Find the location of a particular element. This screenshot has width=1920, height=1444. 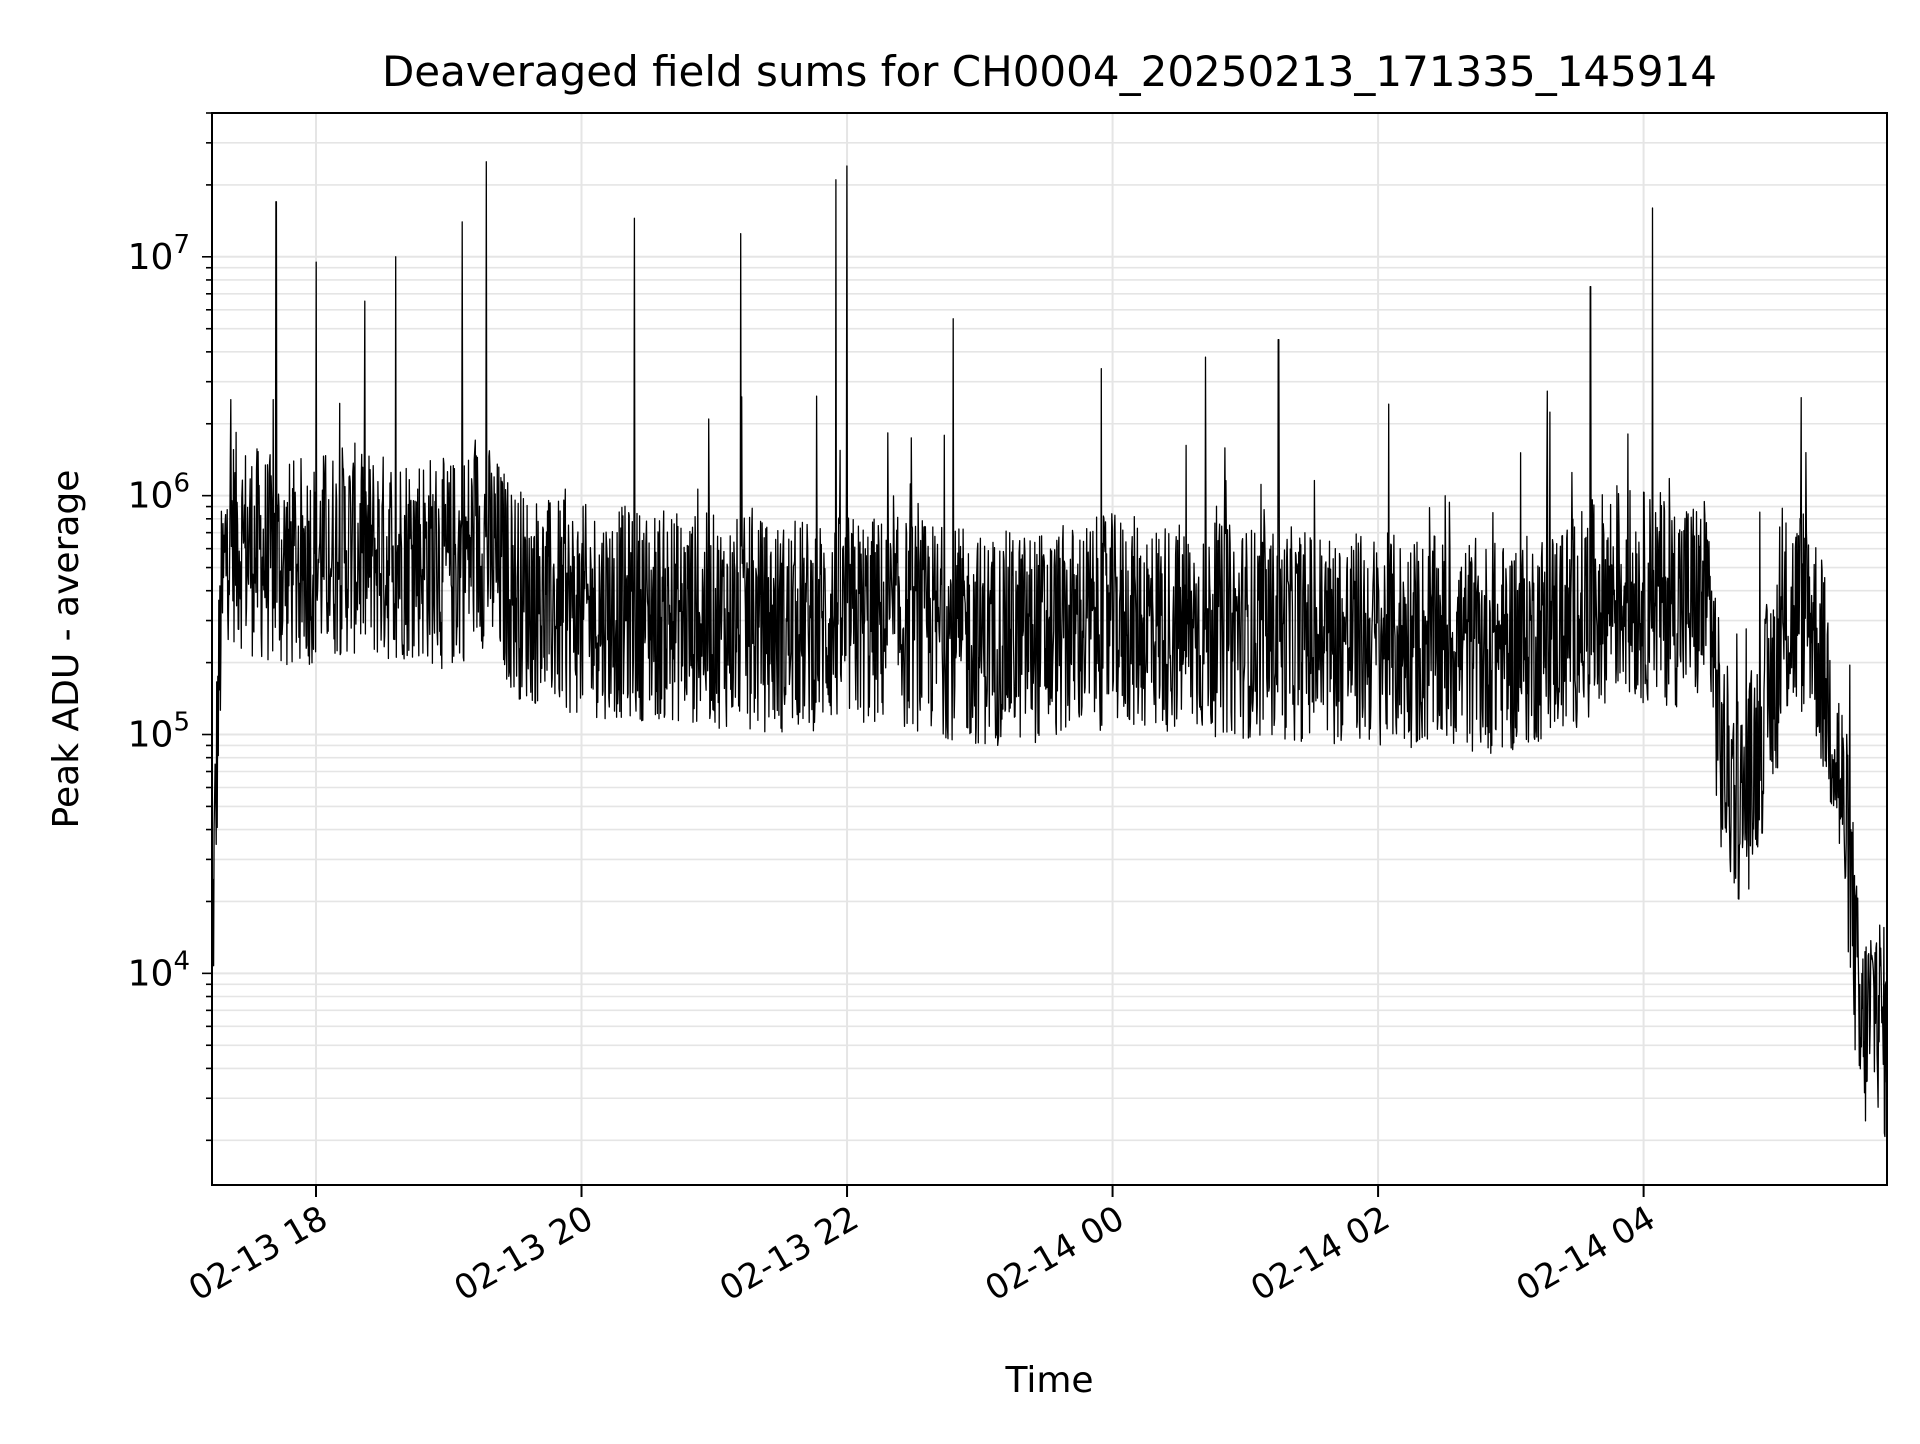

y-tick-label: 10⁷ is located at coordinates (159, 254).